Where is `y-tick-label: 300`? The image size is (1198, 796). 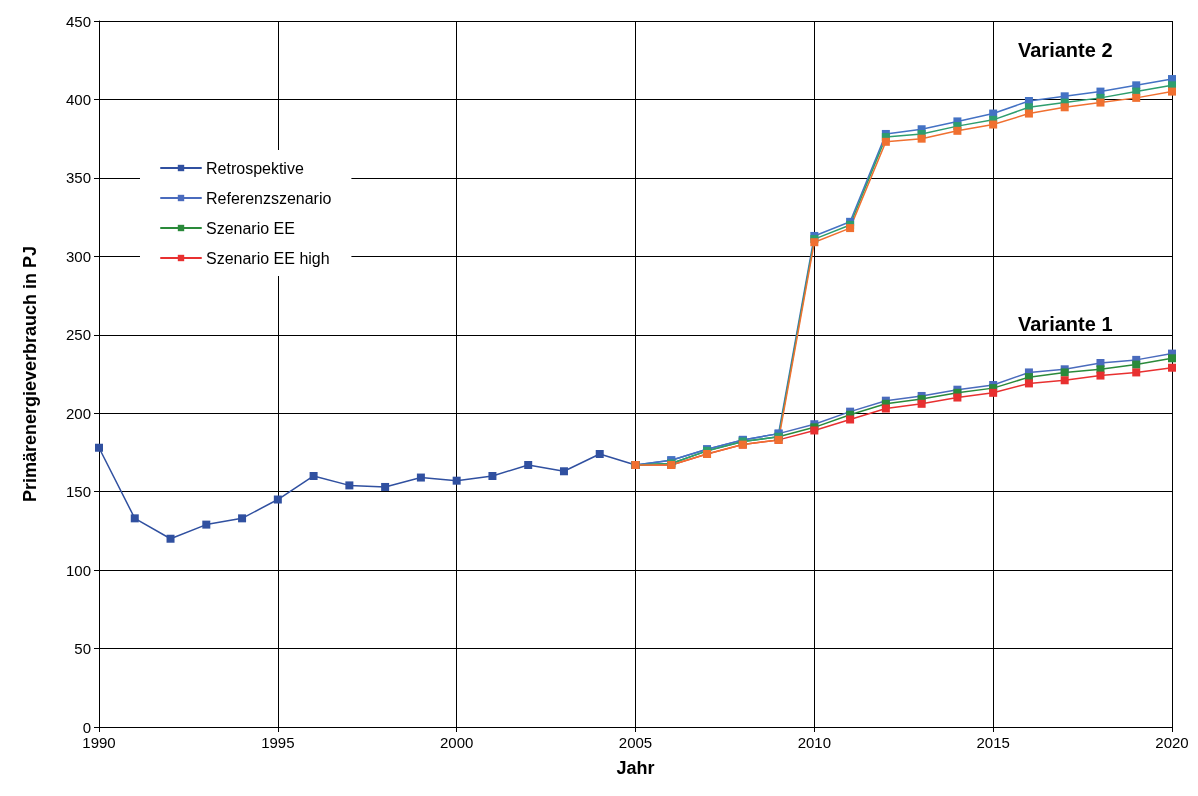 y-tick-label: 300 is located at coordinates (78, 256).